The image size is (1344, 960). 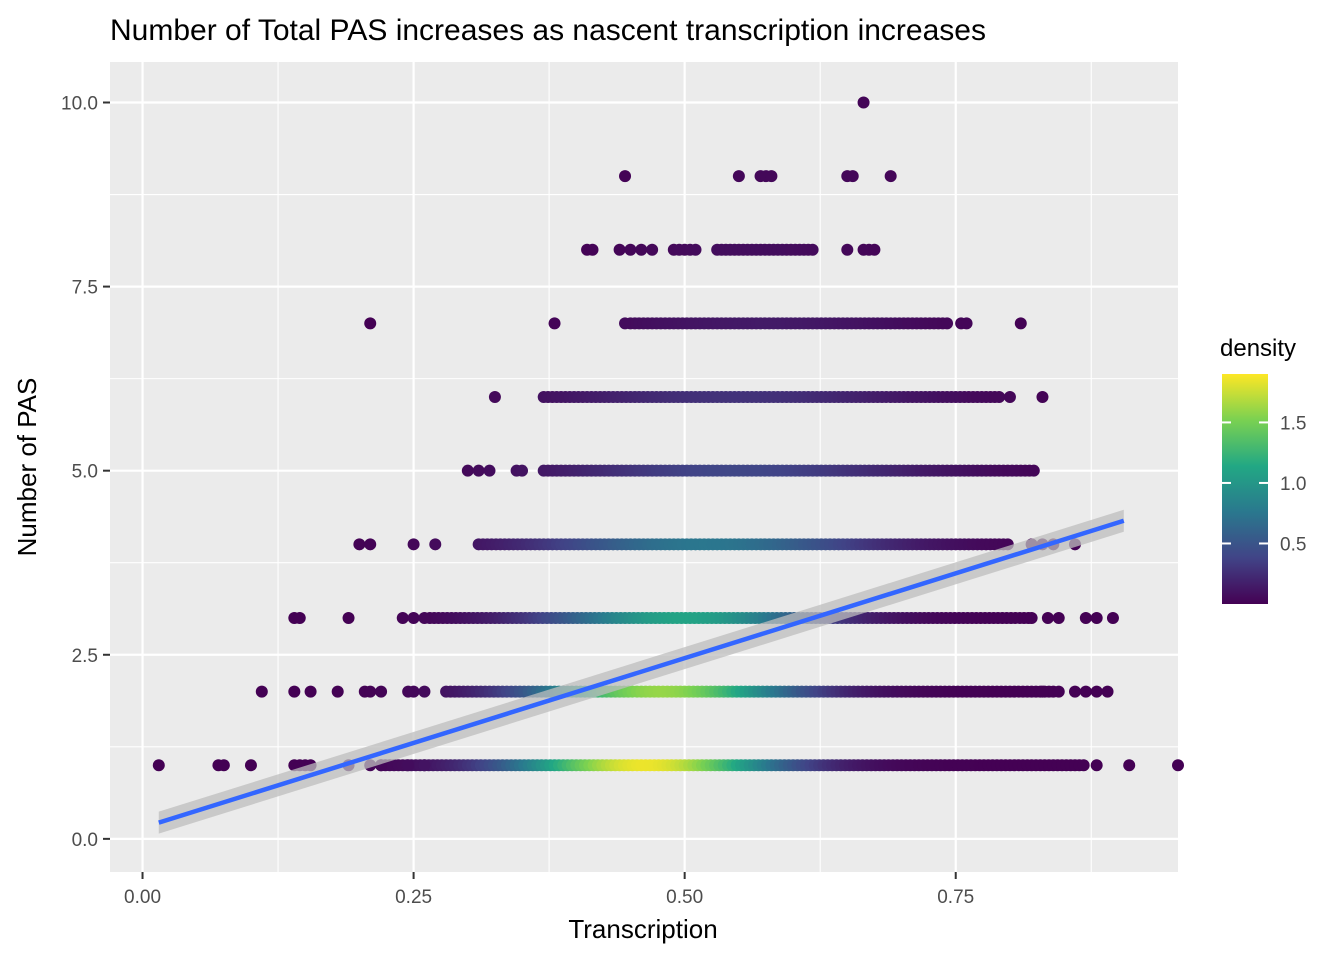 What do you see at coordinates (549, 890) in the screenshot?
I see `x-axis: 0.00 0.25 0.50 0.75` at bounding box center [549, 890].